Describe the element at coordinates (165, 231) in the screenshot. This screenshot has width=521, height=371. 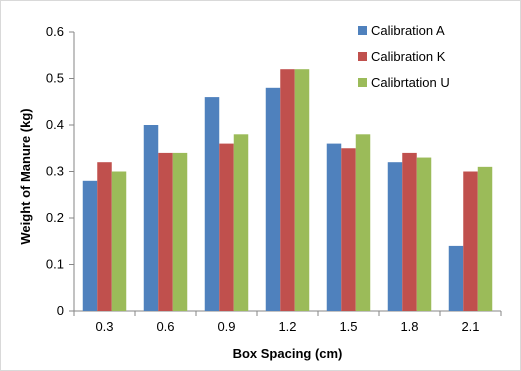
I see `bar-0.6-series-1` at that location.